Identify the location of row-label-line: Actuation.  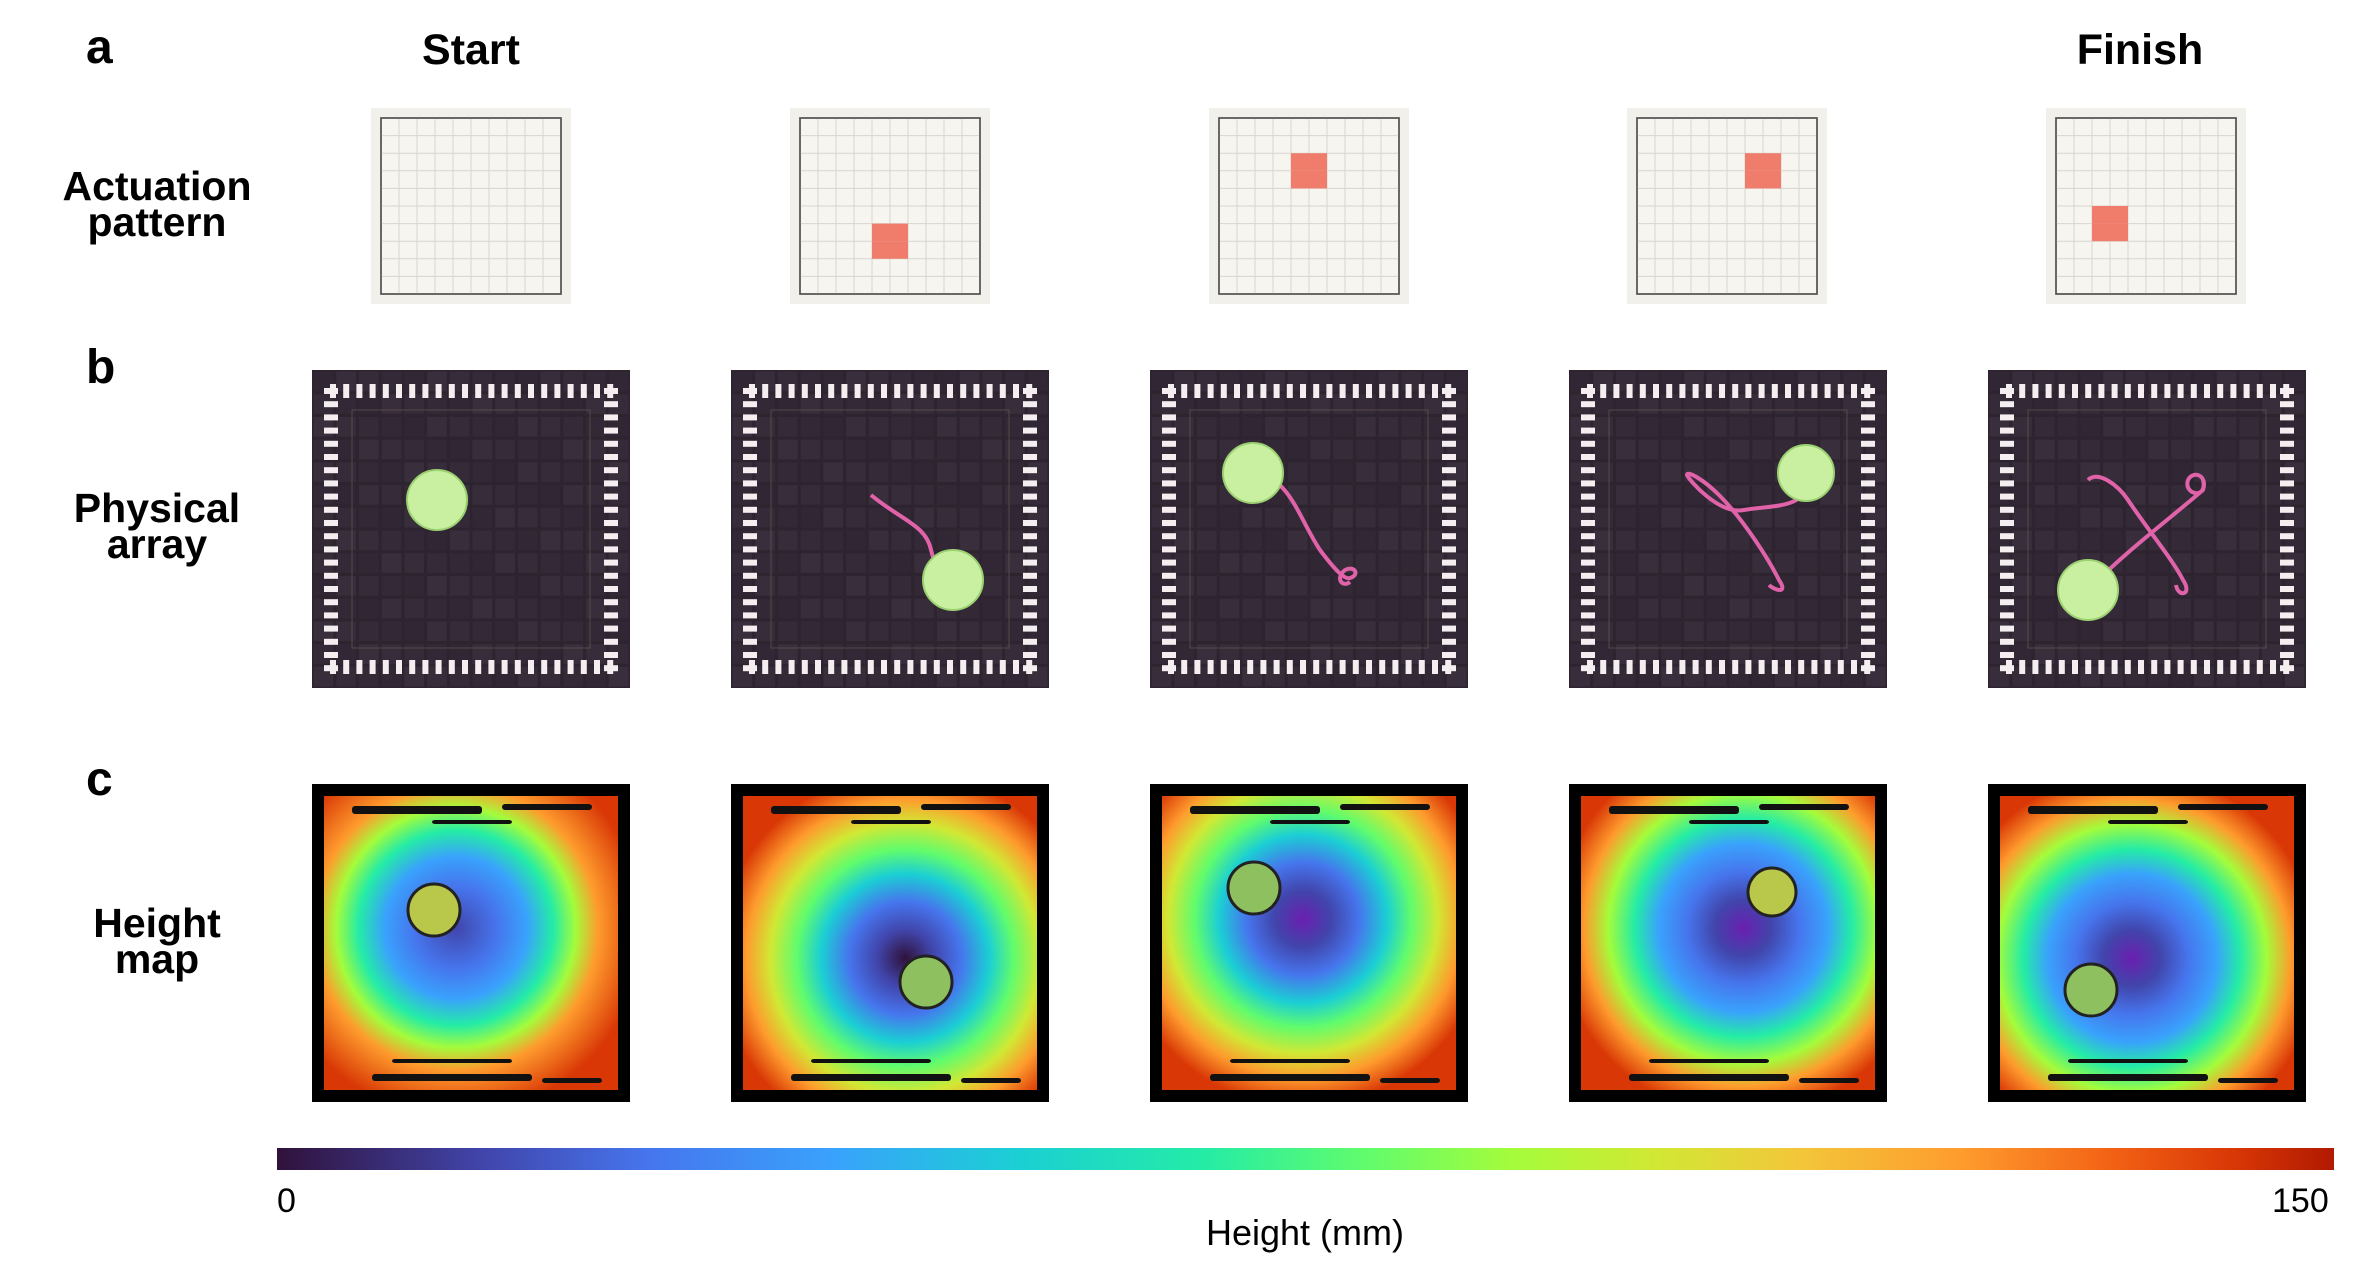
(157, 186).